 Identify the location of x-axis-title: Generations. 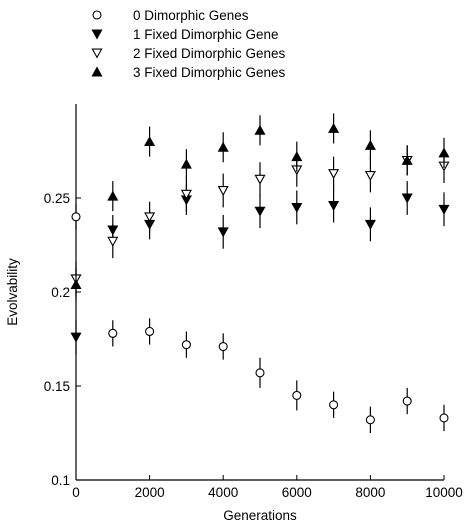
(260, 515).